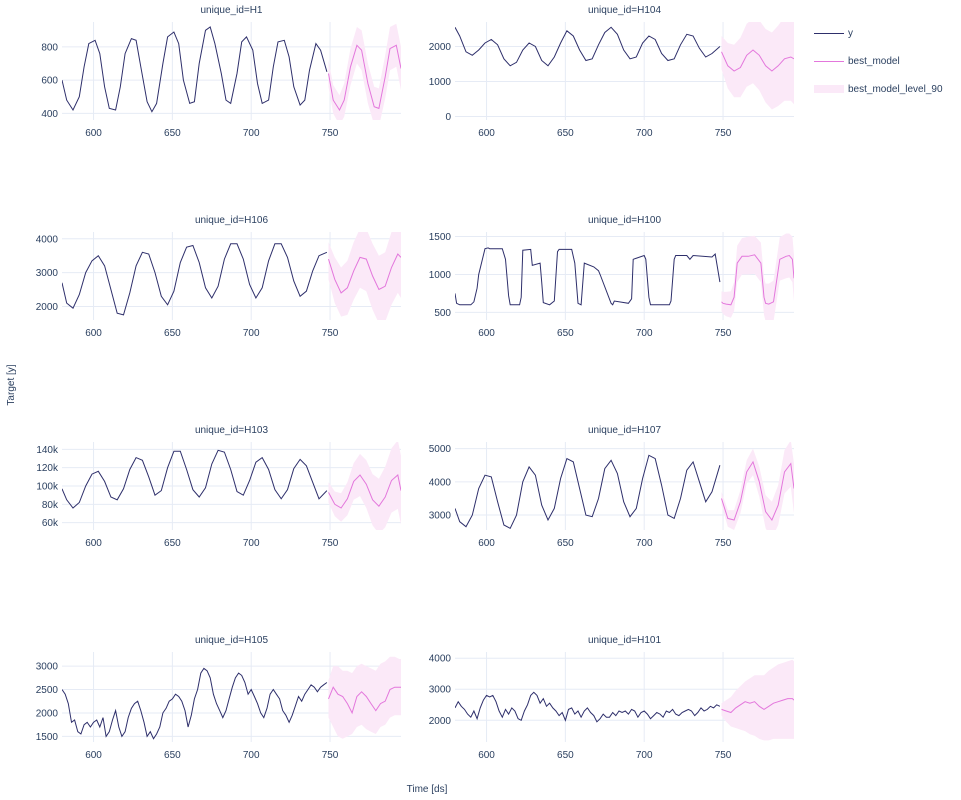  What do you see at coordinates (440, 237) in the screenshot?
I see `y-tick-label: 1500` at bounding box center [440, 237].